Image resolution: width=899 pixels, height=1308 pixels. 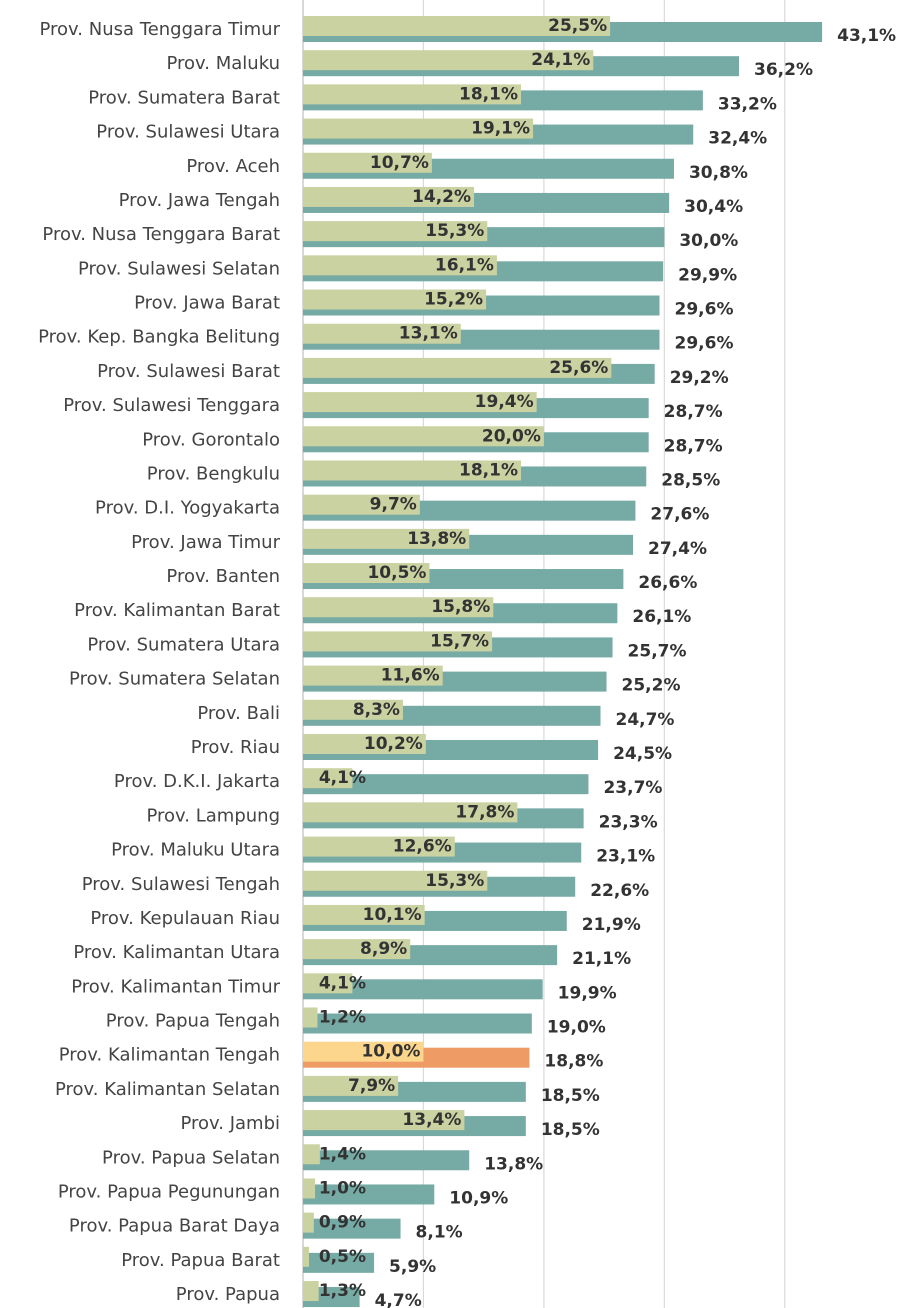 I want to click on value-label: 32,4%, so click(x=737, y=139).